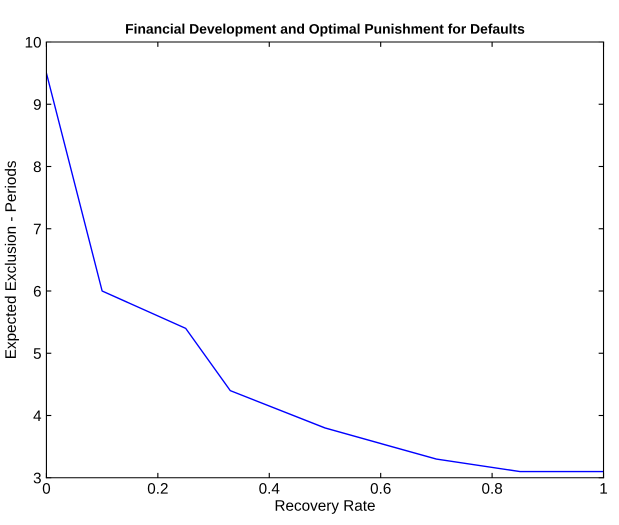  Describe the element at coordinates (604, 488) in the screenshot. I see `x-tick-label: 1` at that location.